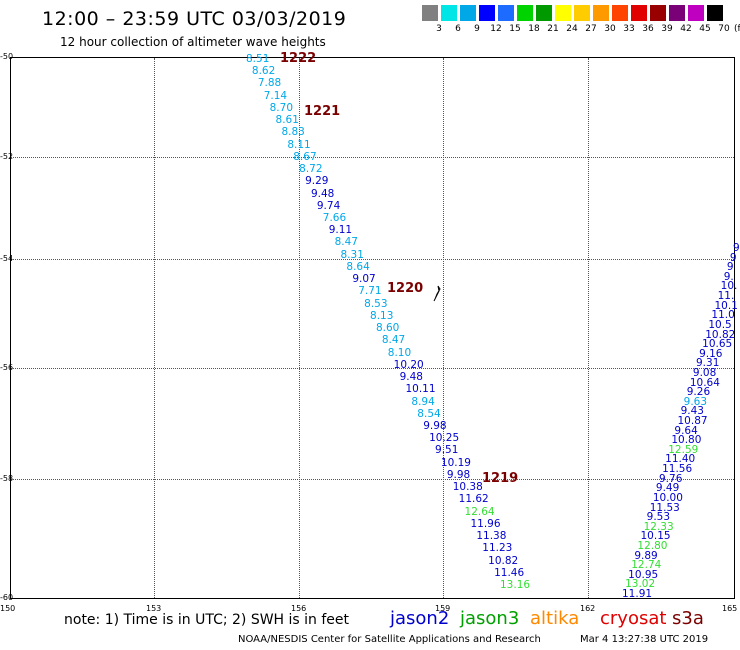 The width and height of the screenshot is (740, 650). Describe the element at coordinates (724, 29) in the screenshot. I see `scale-label: 70` at that location.